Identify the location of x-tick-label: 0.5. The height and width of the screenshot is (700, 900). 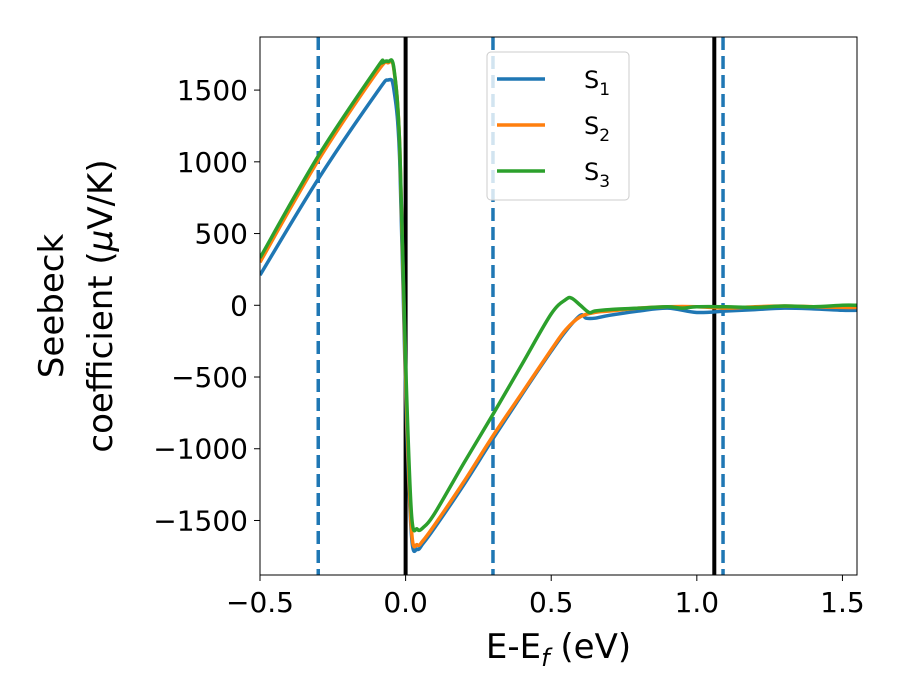
(551, 602).